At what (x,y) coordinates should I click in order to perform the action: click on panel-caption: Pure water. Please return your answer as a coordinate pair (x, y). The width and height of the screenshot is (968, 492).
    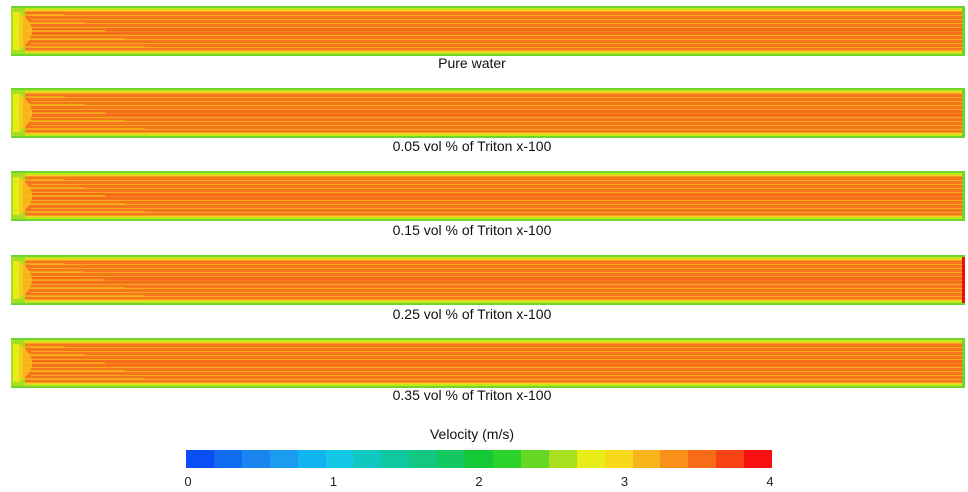
    Looking at the image, I should click on (472, 63).